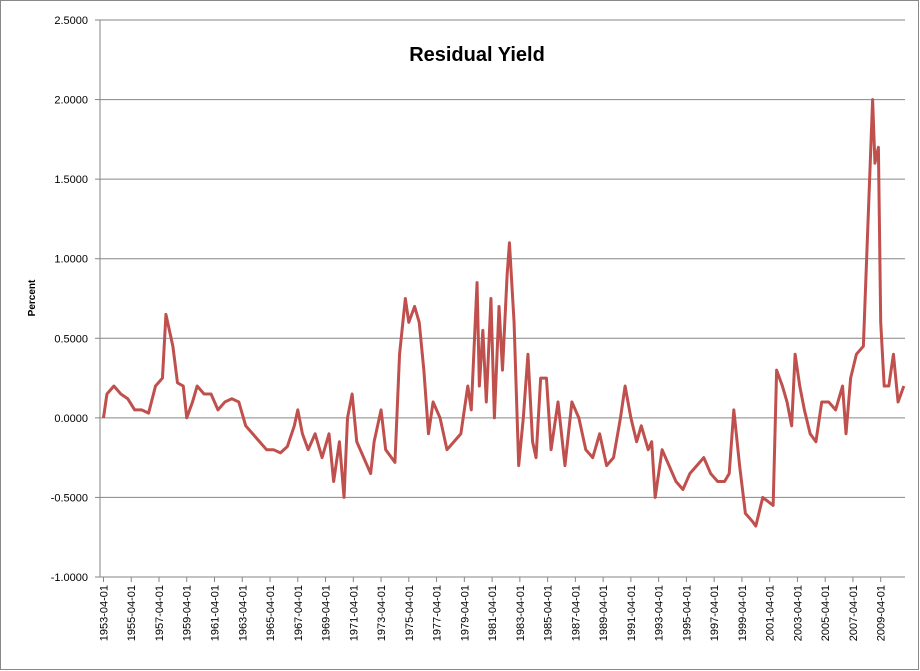 The image size is (920, 671). I want to click on x-tick-label: 1987-04-01, so click(576, 613).